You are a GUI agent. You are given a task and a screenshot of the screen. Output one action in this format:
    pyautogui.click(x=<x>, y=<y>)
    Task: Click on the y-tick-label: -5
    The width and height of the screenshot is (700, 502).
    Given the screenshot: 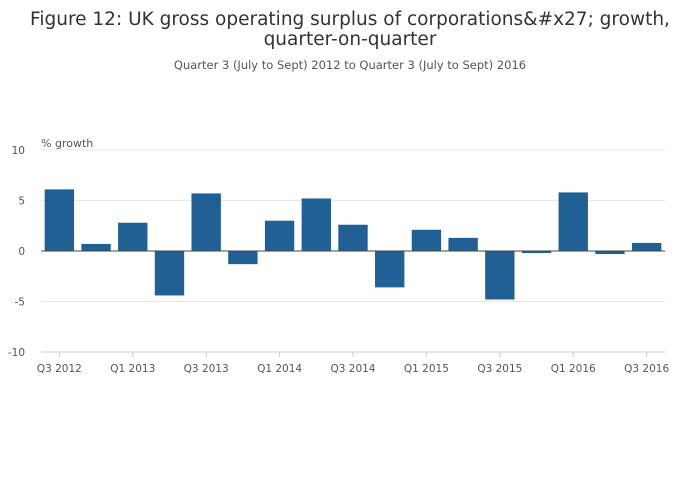 What is the action you would take?
    pyautogui.click(x=20, y=303)
    